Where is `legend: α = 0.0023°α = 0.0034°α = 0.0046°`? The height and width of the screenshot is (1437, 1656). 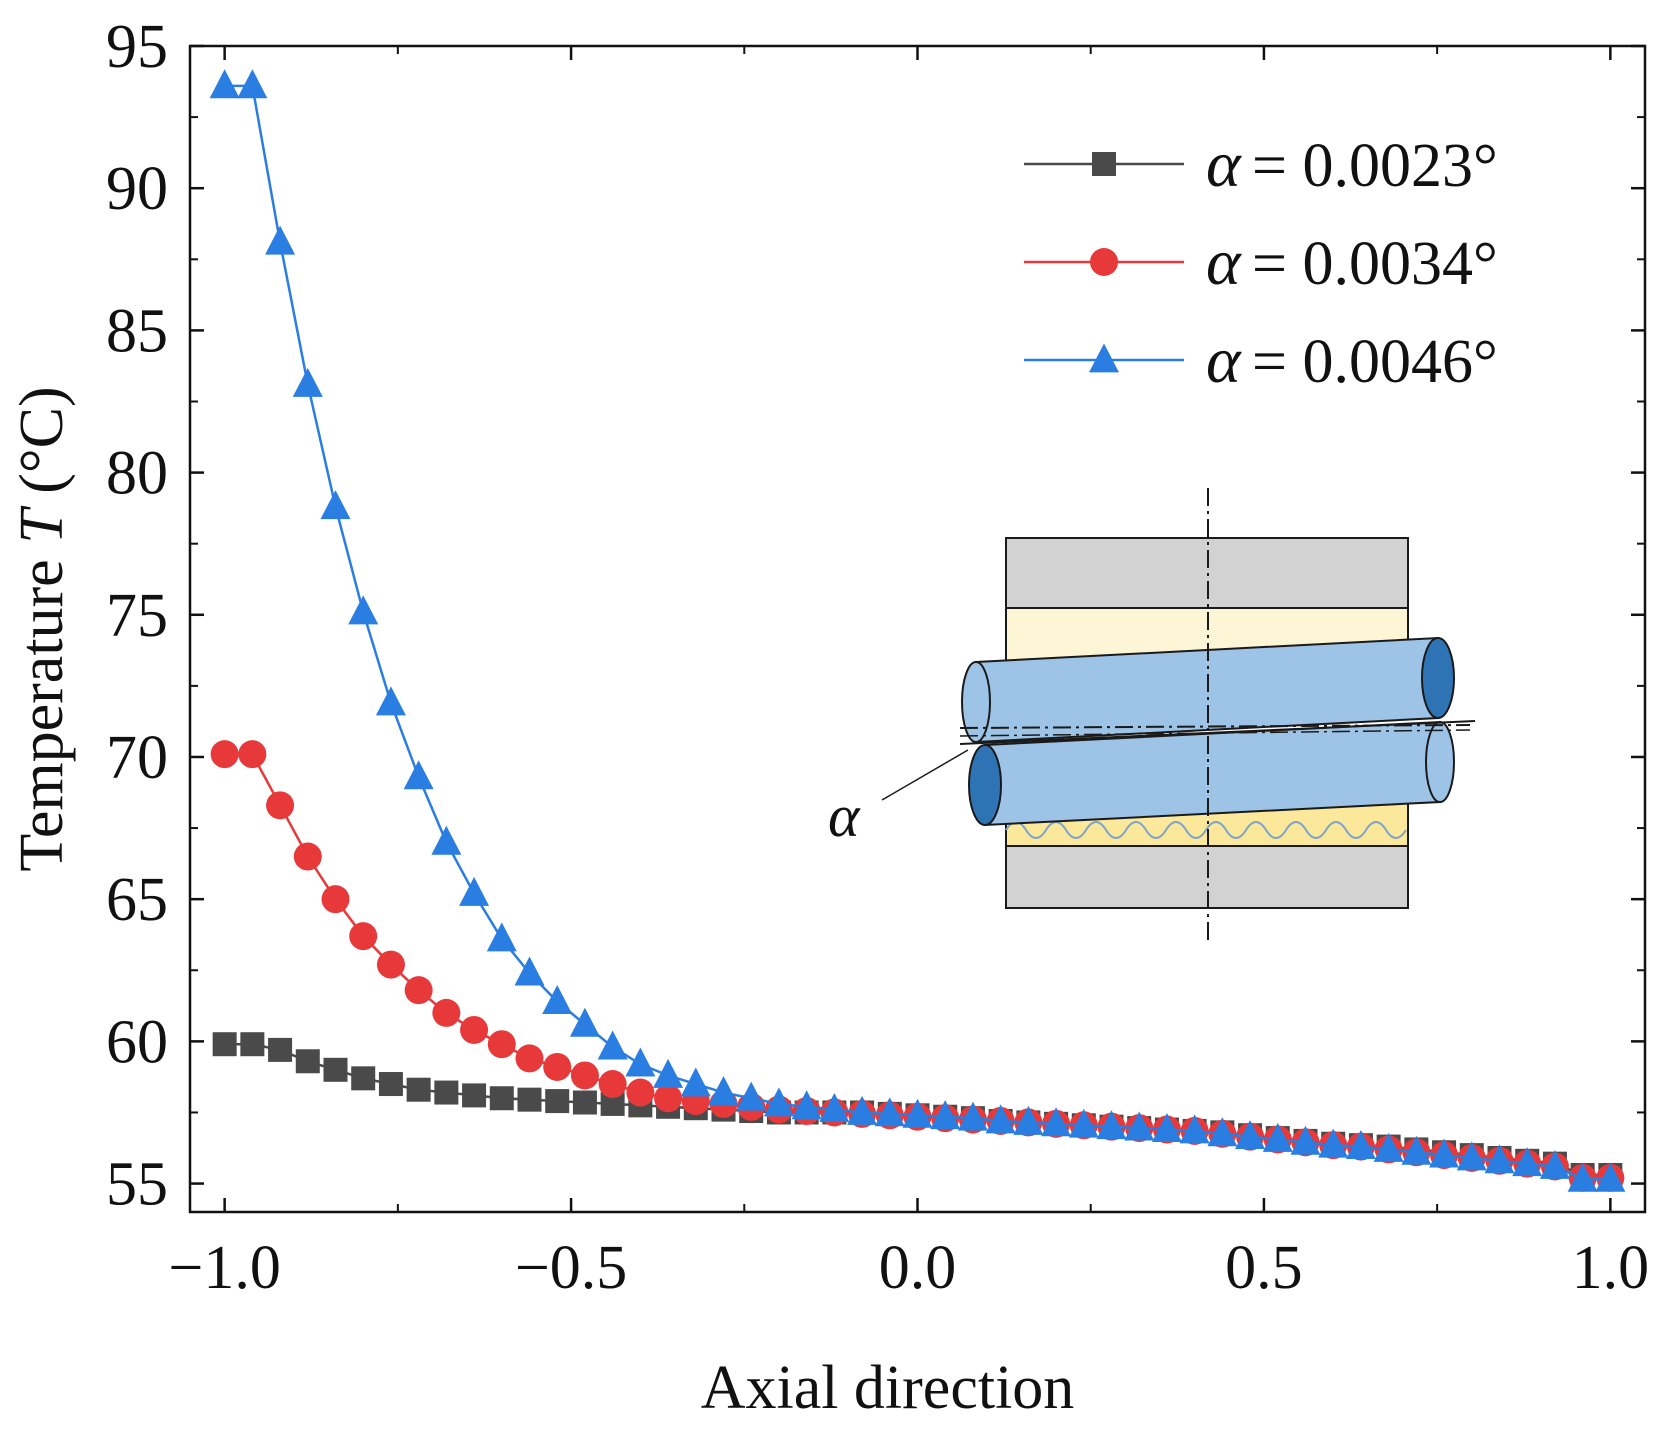 legend: α = 0.0023°α = 0.0034°α = 0.0046° is located at coordinates (1261, 262).